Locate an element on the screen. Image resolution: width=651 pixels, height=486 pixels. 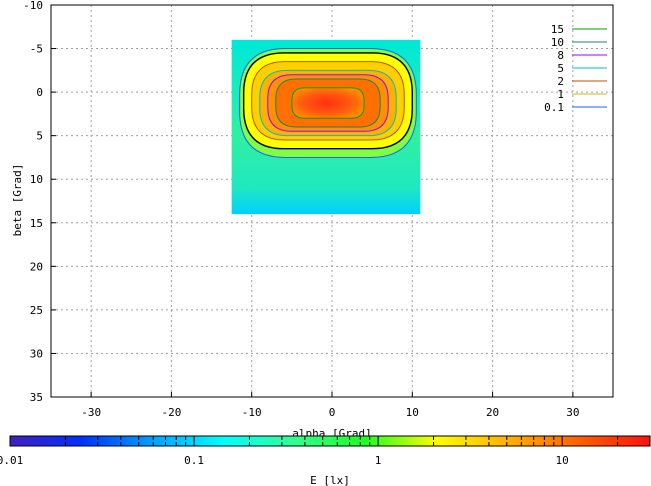
x-tick-label: -20 is located at coordinates (171, 412).